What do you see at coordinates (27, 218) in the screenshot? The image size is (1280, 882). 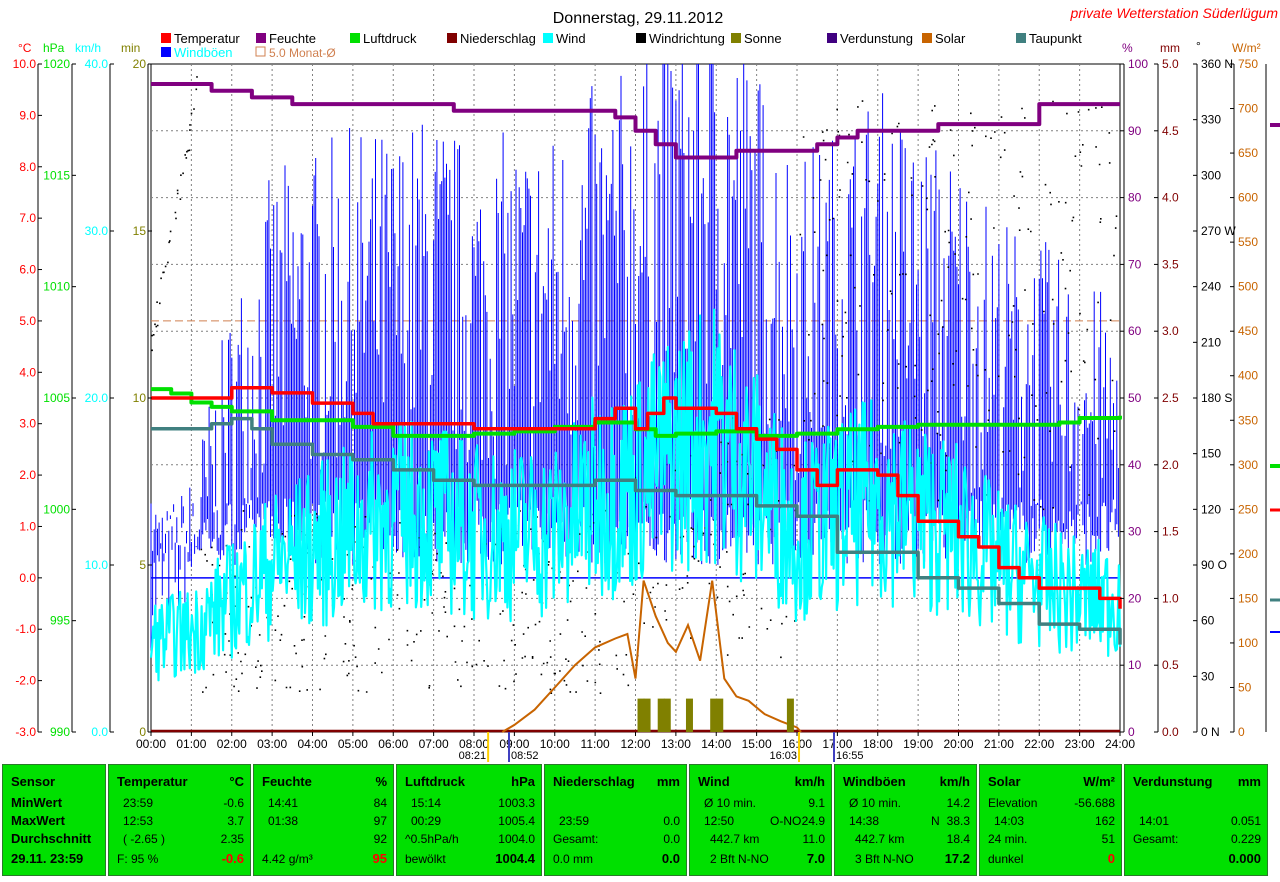 I see `axis-temp-label-3: 7.0` at bounding box center [27, 218].